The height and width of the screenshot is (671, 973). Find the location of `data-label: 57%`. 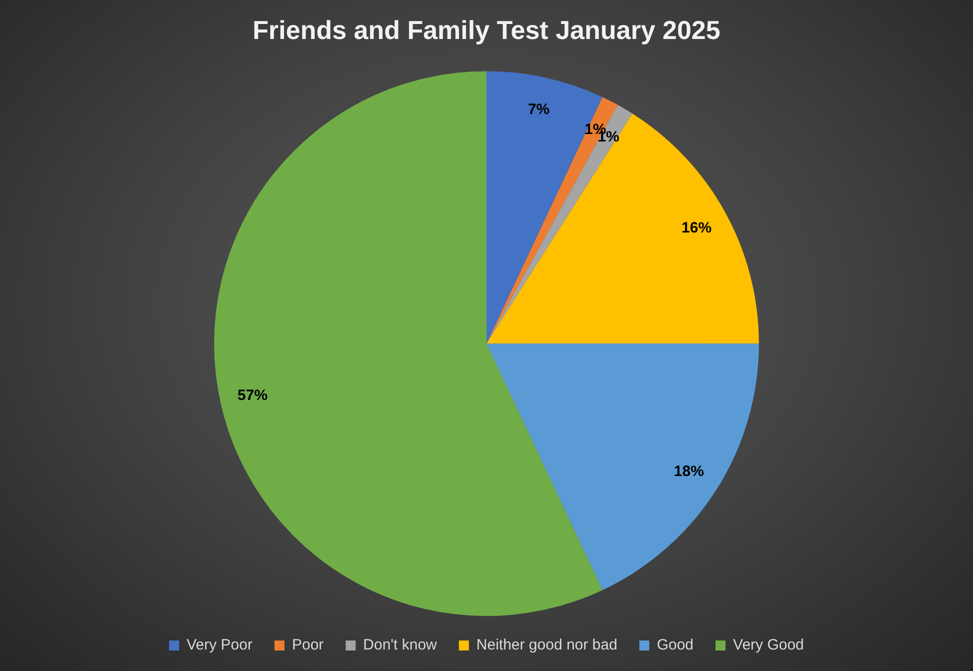

data-label: 57% is located at coordinates (253, 395).